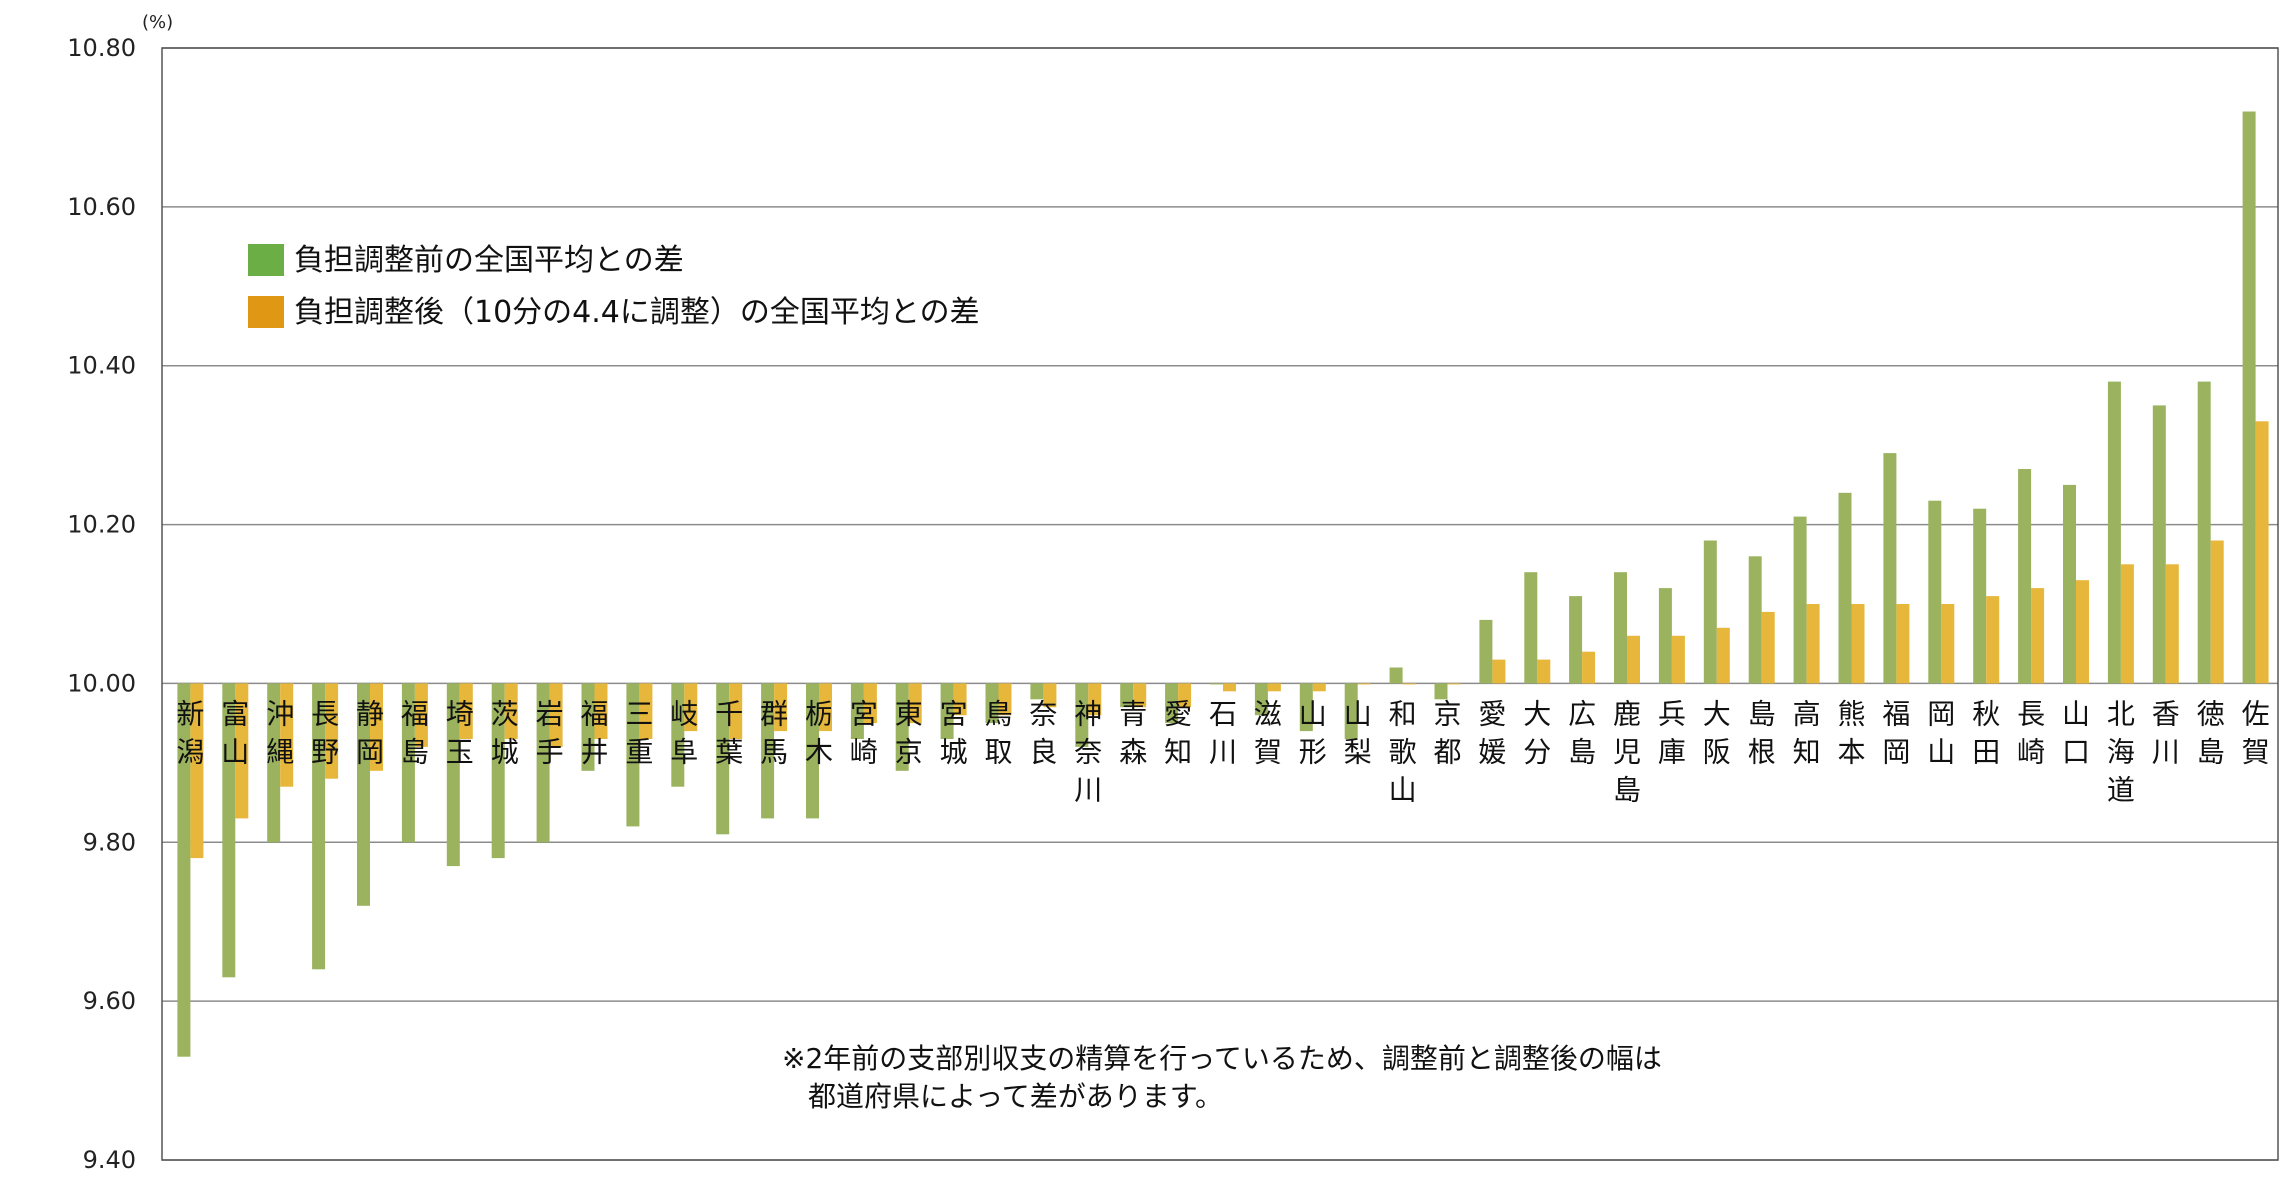 The height and width of the screenshot is (1184, 2288). I want to click on x-category-label: 高, so click(1807, 713).